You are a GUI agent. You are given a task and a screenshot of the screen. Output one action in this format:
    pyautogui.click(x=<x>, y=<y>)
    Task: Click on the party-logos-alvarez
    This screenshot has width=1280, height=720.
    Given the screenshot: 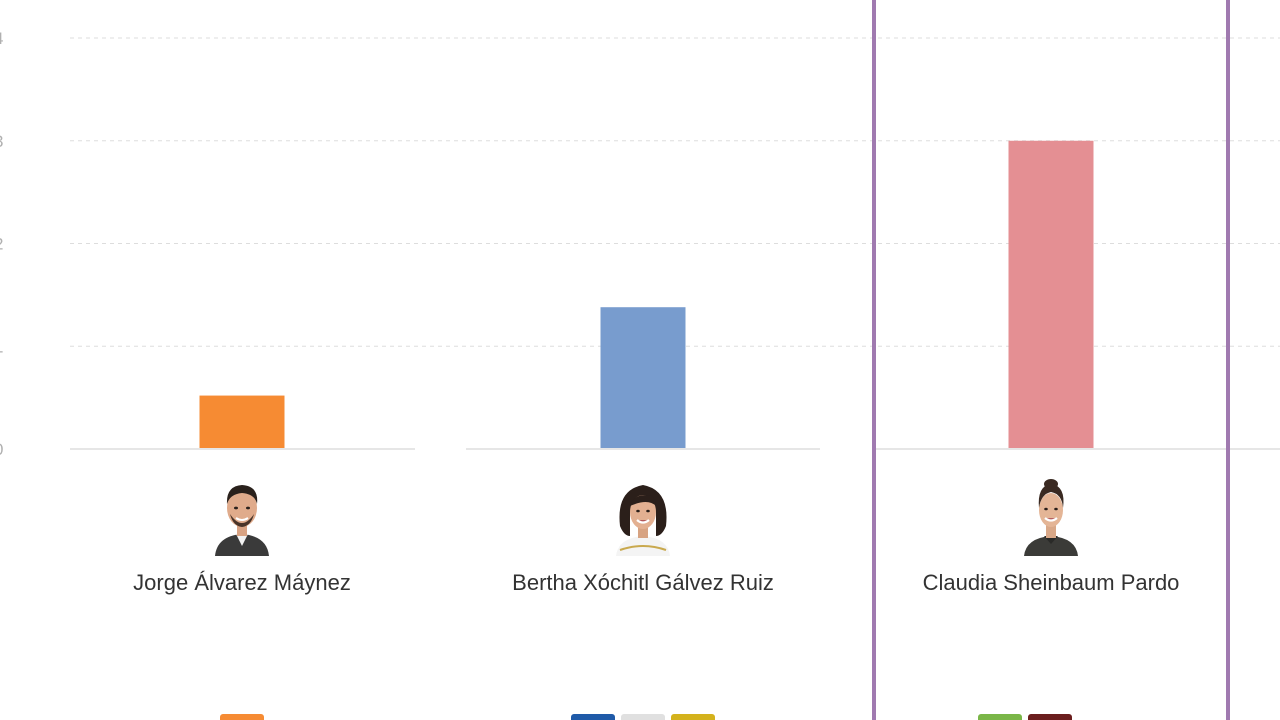 What is the action you would take?
    pyautogui.click(x=242, y=717)
    